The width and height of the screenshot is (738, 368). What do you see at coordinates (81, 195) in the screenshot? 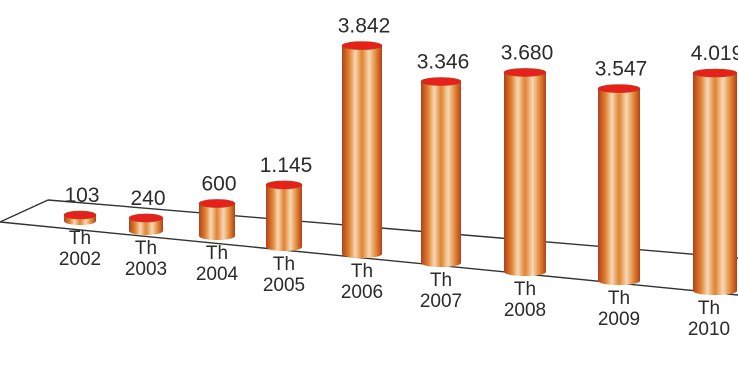
I see `data-label: 103` at bounding box center [81, 195].